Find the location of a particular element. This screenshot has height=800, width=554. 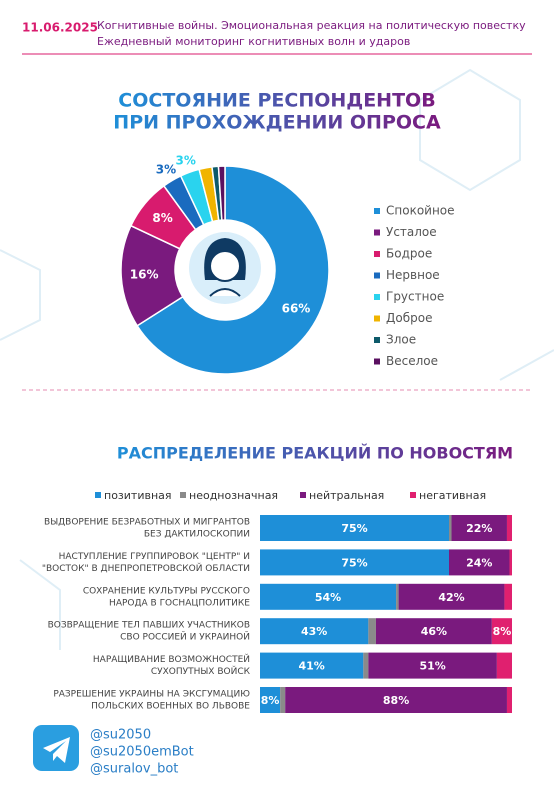

handle: @su2050 is located at coordinates (120, 735).